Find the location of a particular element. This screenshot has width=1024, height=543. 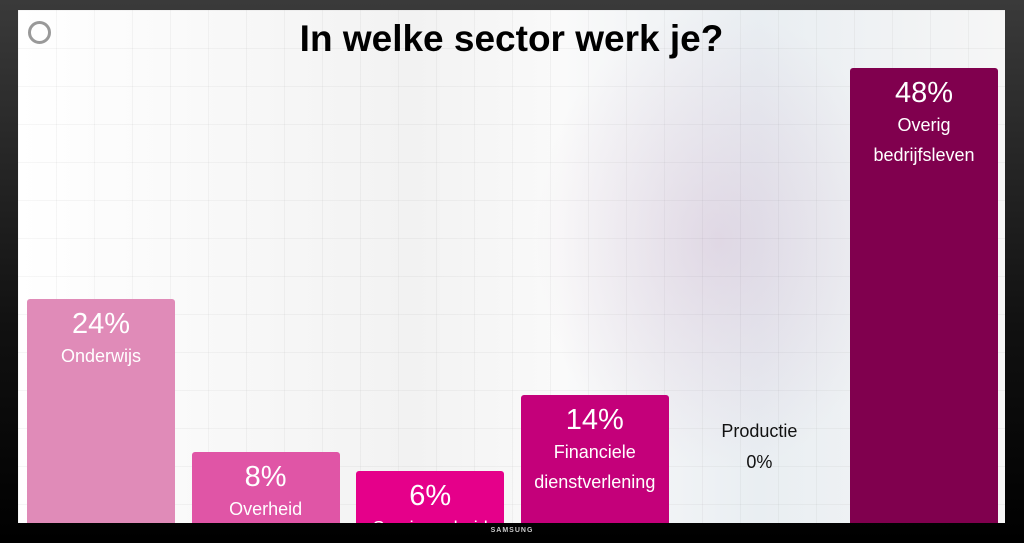

outer-value-label: 0% is located at coordinates (759, 462).